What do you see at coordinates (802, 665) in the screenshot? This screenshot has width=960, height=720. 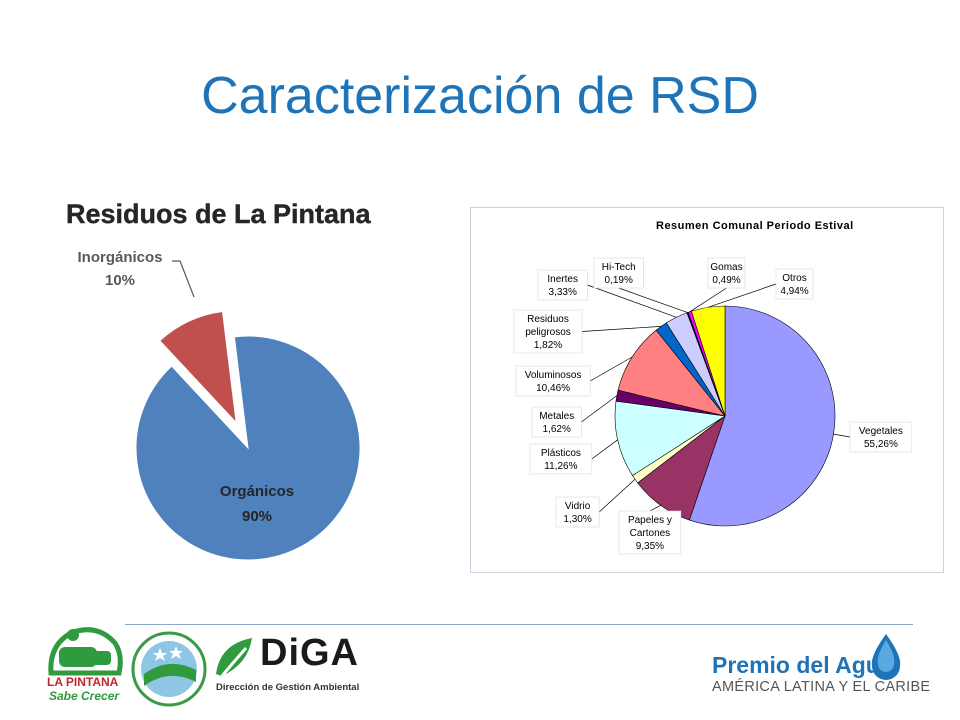 I see `premio-title: Premio del Agua` at bounding box center [802, 665].